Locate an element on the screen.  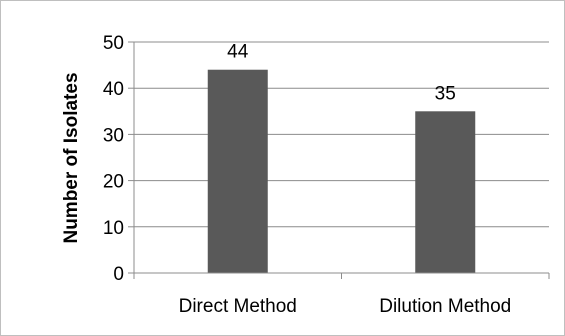
data-label: 44 is located at coordinates (238, 52).